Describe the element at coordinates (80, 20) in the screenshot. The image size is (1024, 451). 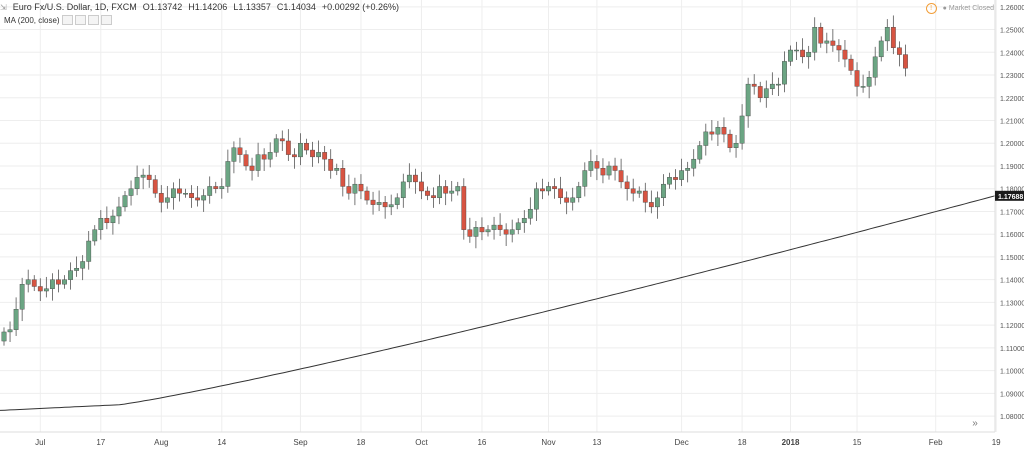
I see `settings-icon` at that location.